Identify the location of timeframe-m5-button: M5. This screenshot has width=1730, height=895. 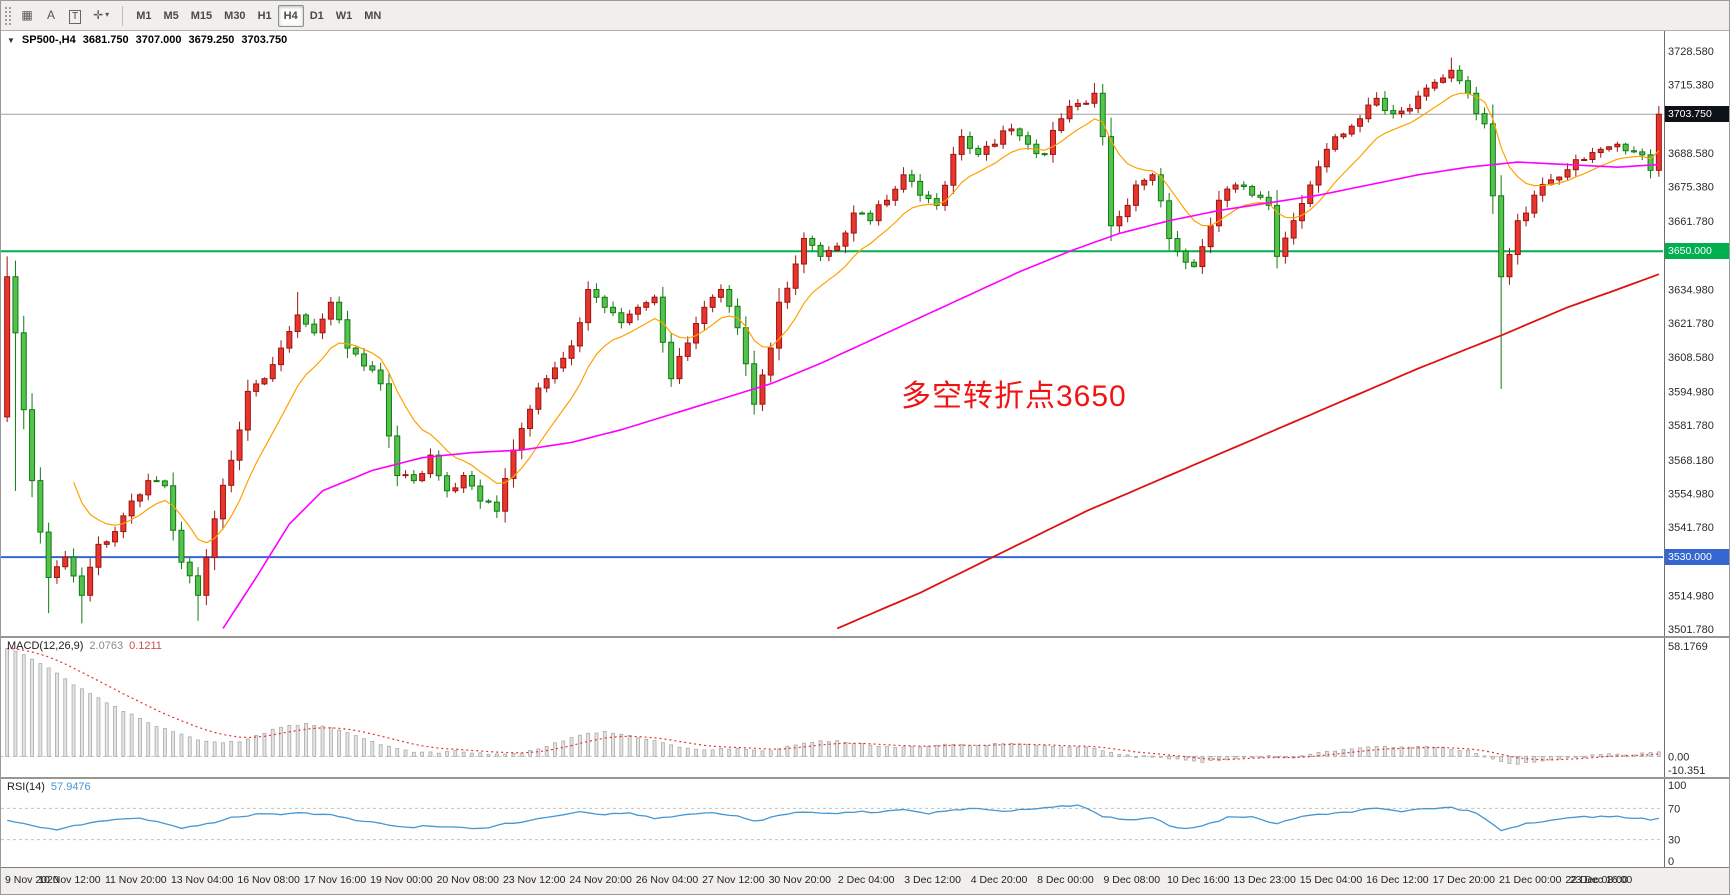
(170, 16).